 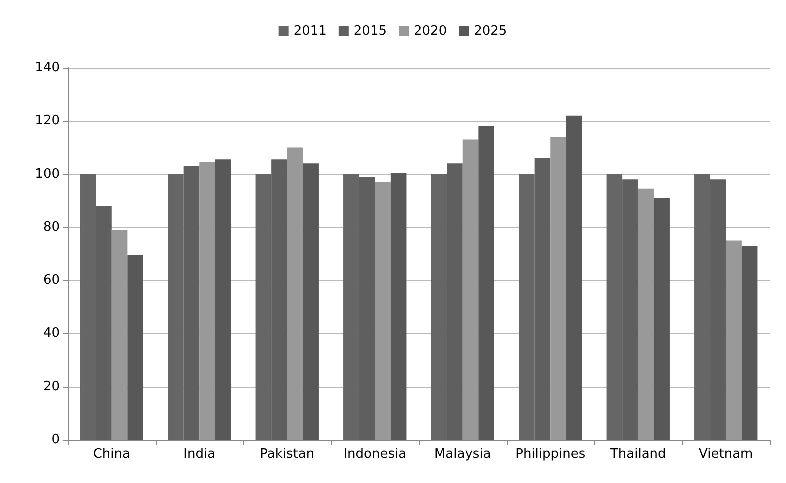 I want to click on y-tick-label: 20, so click(x=51, y=386).